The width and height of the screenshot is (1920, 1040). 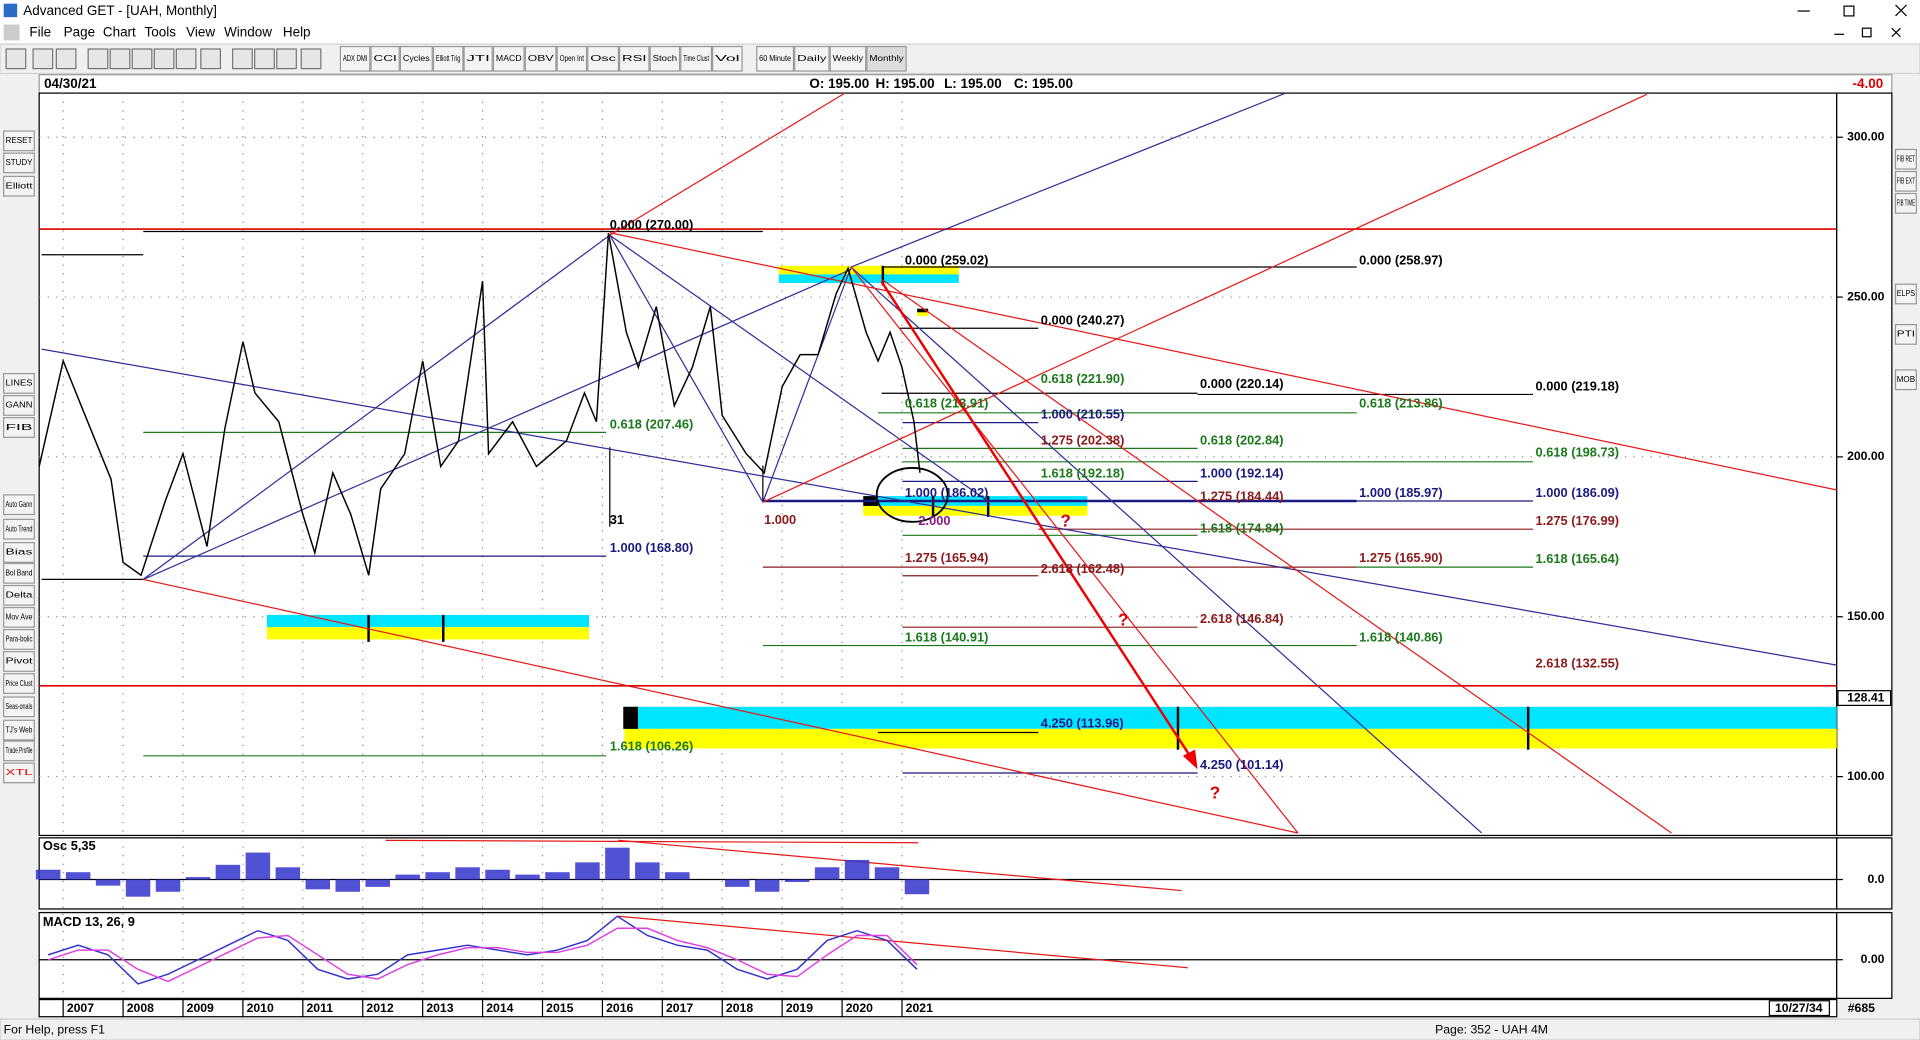 I want to click on left-tool-label: Seas-onals, so click(x=19, y=706).